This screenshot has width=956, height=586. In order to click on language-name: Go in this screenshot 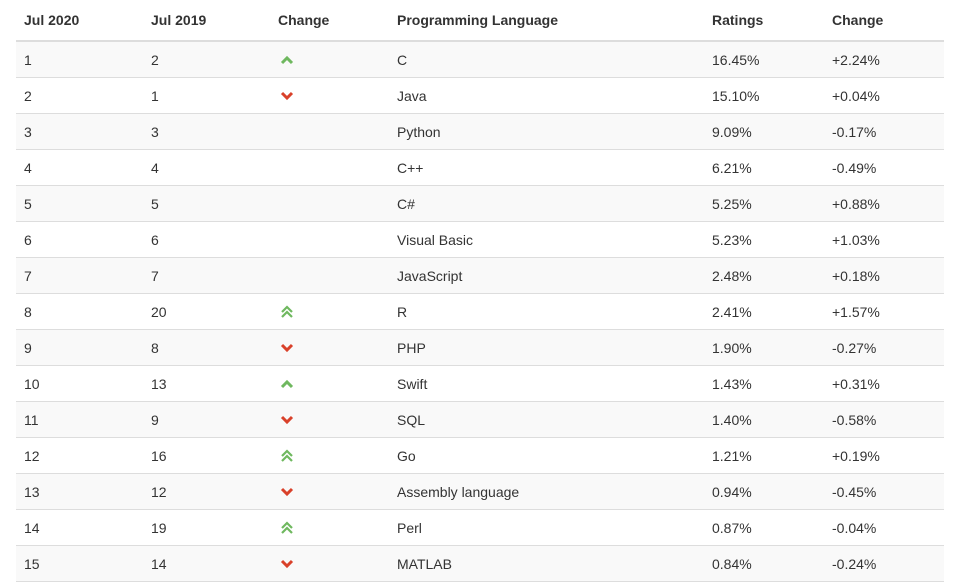, I will do `click(546, 455)`.